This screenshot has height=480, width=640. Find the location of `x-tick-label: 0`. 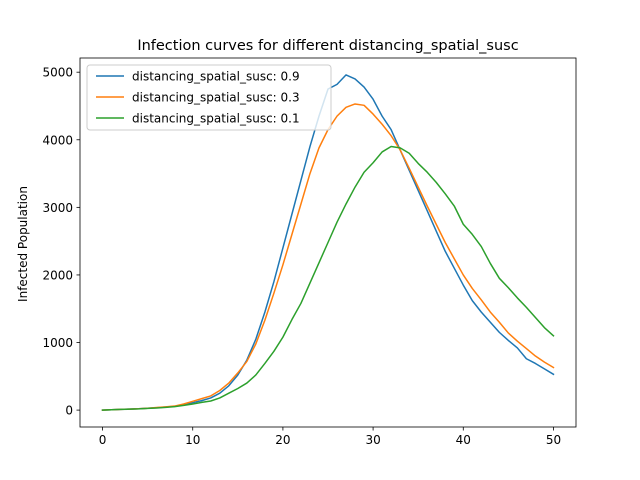

x-tick-label: 0 is located at coordinates (103, 440).